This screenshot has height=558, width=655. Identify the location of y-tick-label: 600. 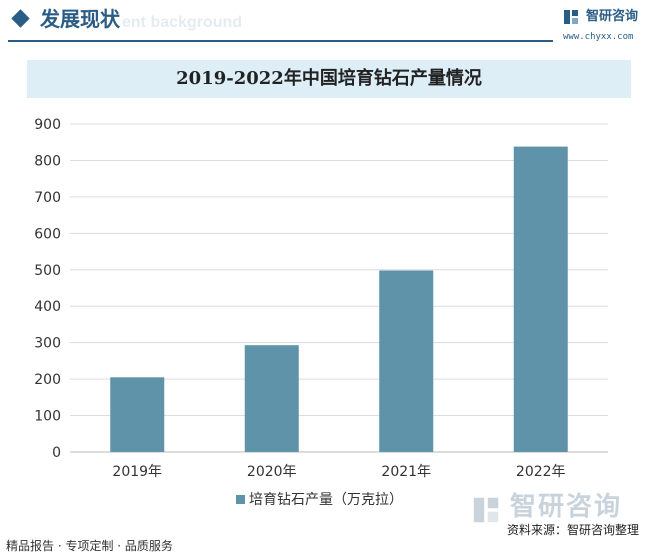
(47, 234).